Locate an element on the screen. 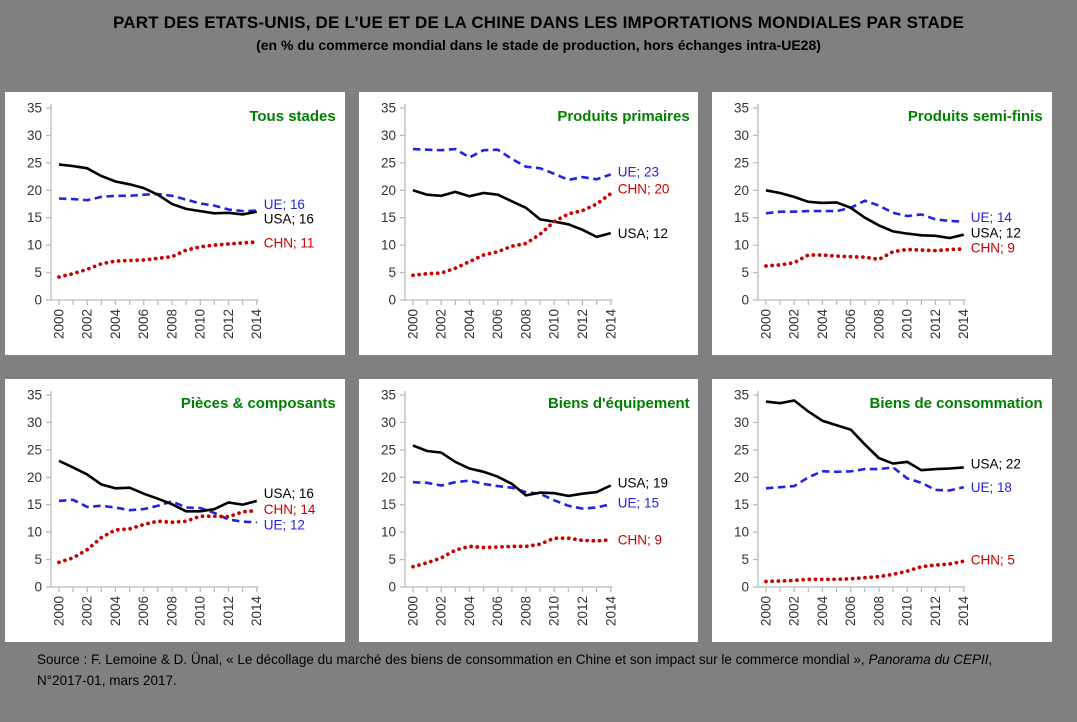 The image size is (1077, 722). series-end-label-usa: USA; 12 is located at coordinates (642, 233).